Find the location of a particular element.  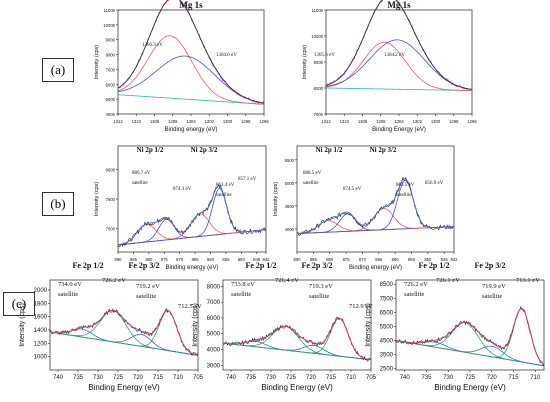

y-tick-label: 2000 is located at coordinates (41, 291).